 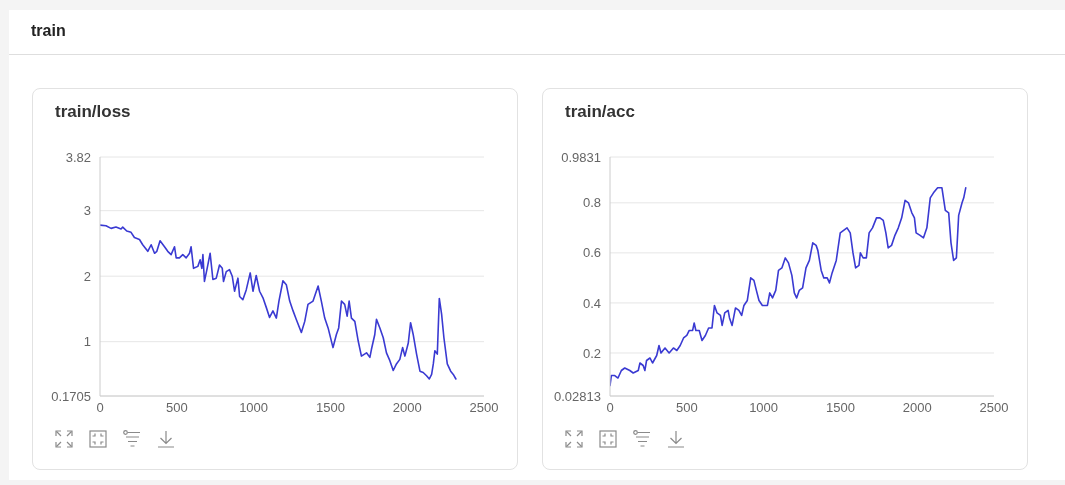 I want to click on line-series, so click(x=278, y=302).